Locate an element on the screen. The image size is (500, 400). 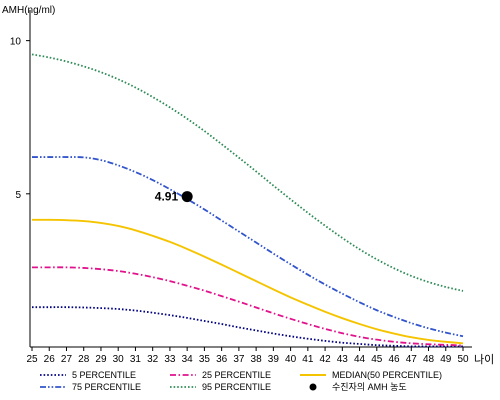
legend-label-median-50-percentile: MEDIAN(50 PERCENTILE) is located at coordinates (387, 375).